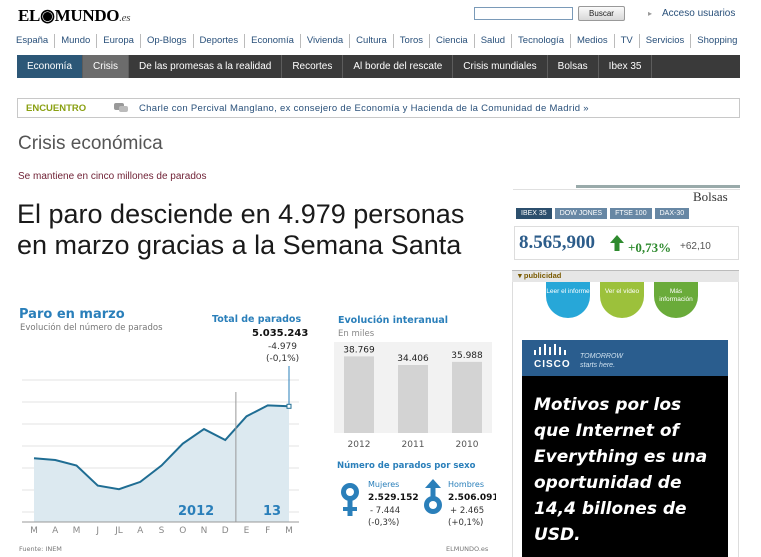  Describe the element at coordinates (467, 445) in the screenshot. I see `bar-category-label: 2010` at that location.